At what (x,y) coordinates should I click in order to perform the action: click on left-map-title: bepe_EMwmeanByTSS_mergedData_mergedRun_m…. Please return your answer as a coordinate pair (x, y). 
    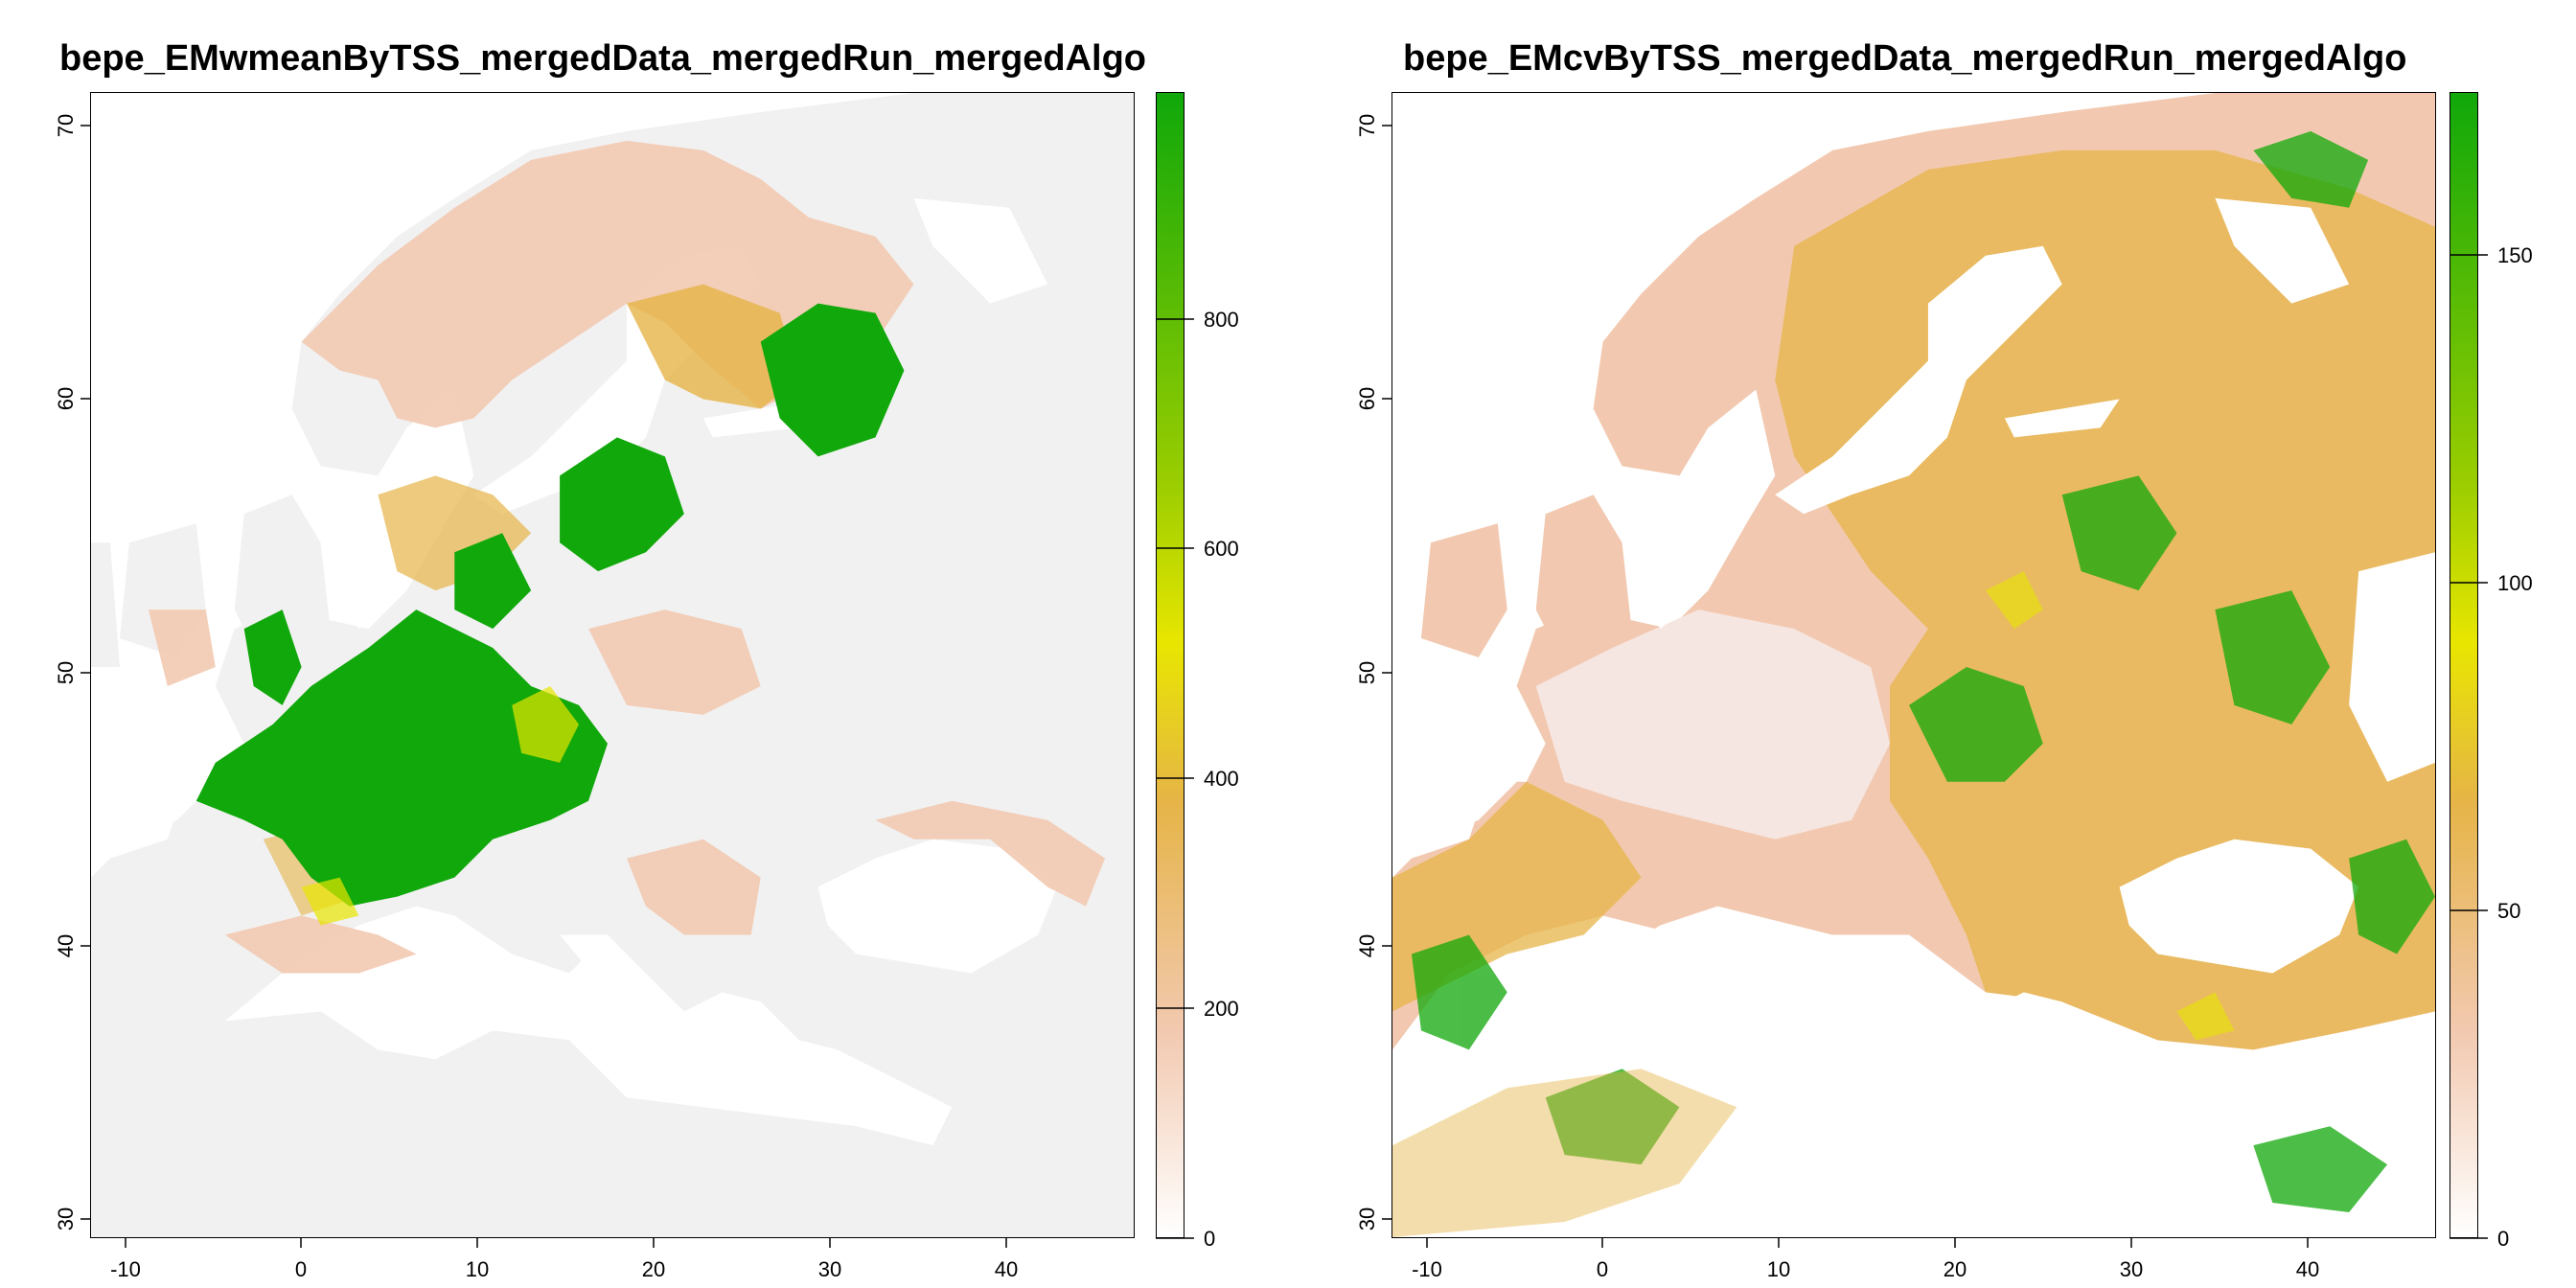
    Looking at the image, I should click on (602, 58).